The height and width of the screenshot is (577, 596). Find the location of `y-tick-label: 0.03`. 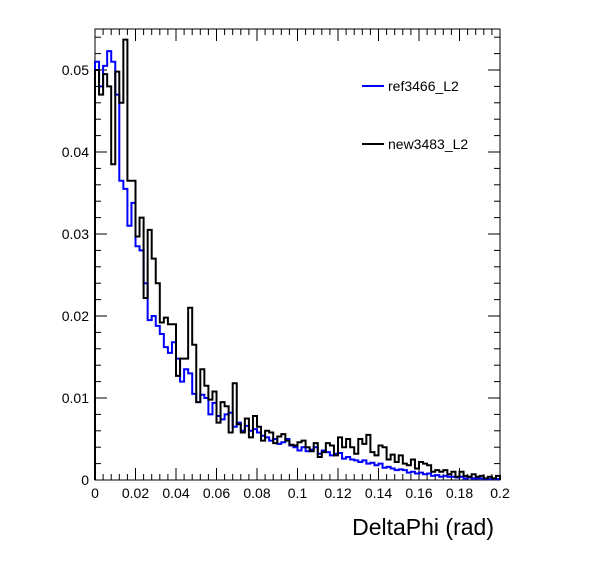

y-tick-label: 0.03 is located at coordinates (75, 234).